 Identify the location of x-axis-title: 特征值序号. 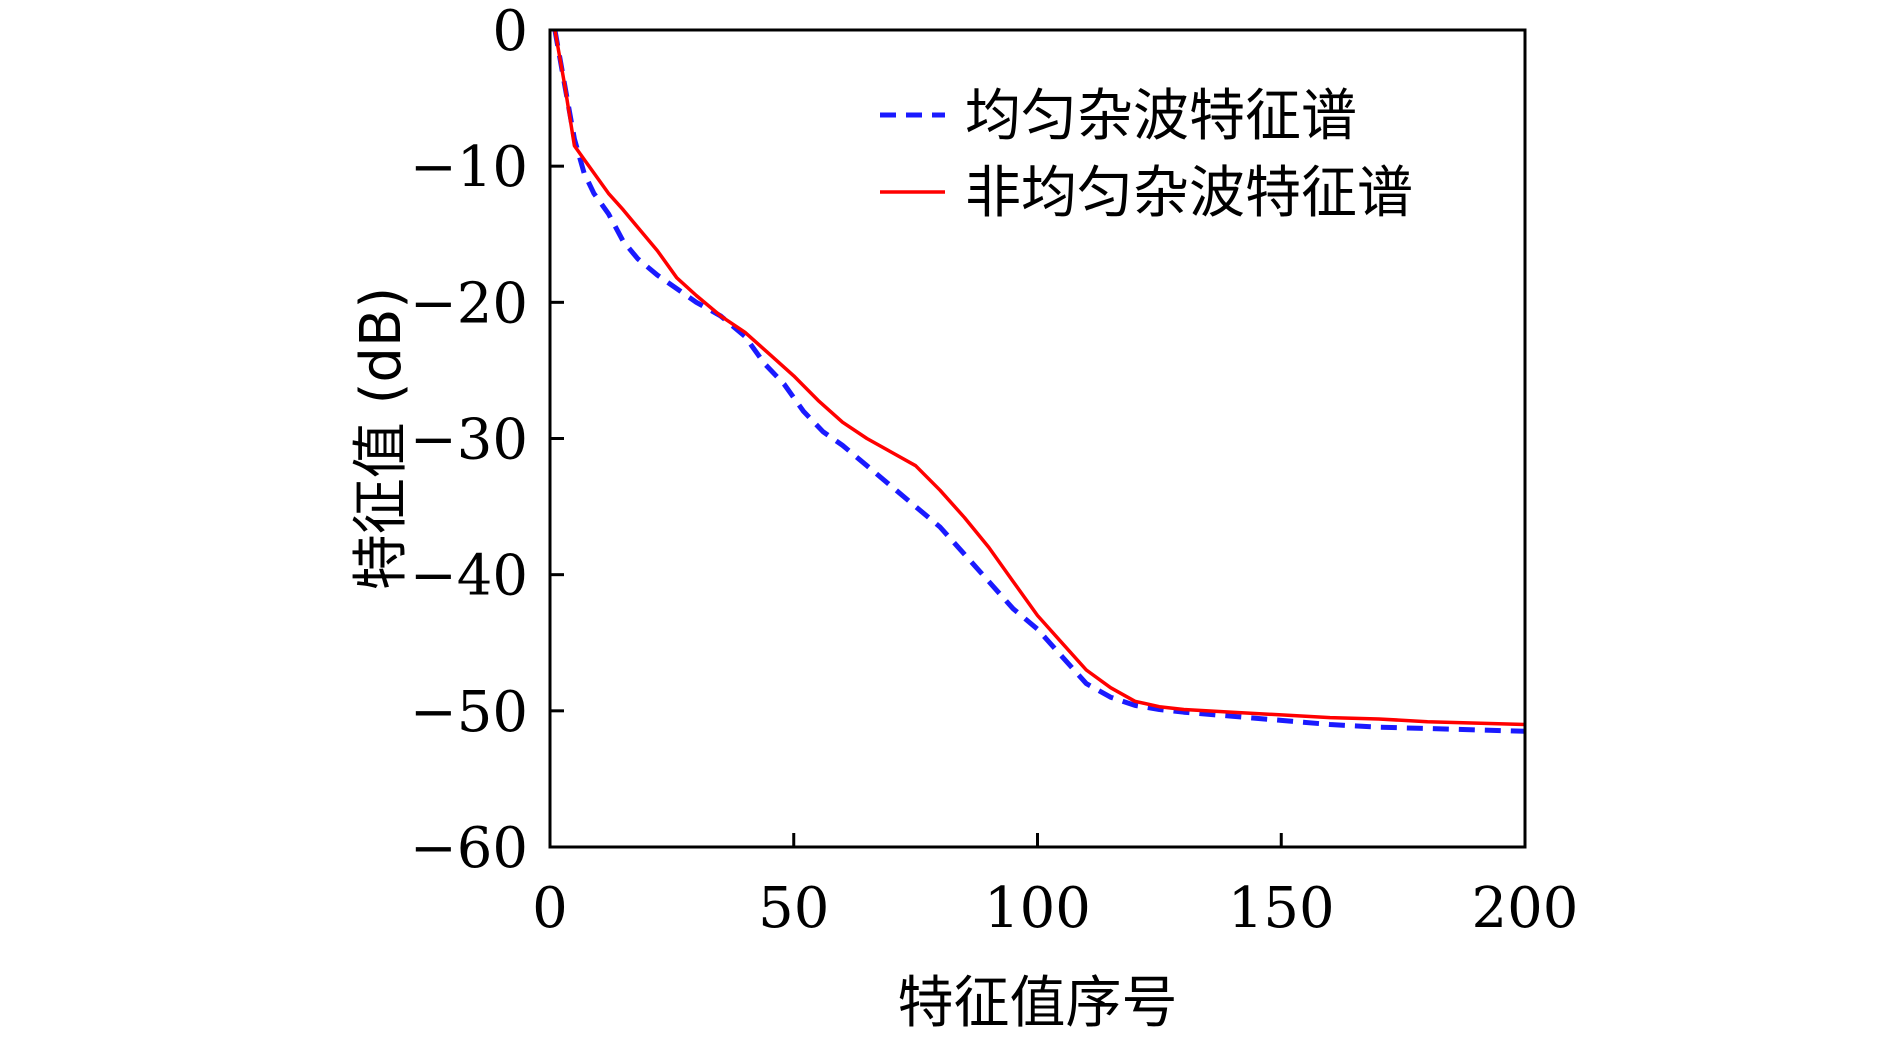
(1038, 1003).